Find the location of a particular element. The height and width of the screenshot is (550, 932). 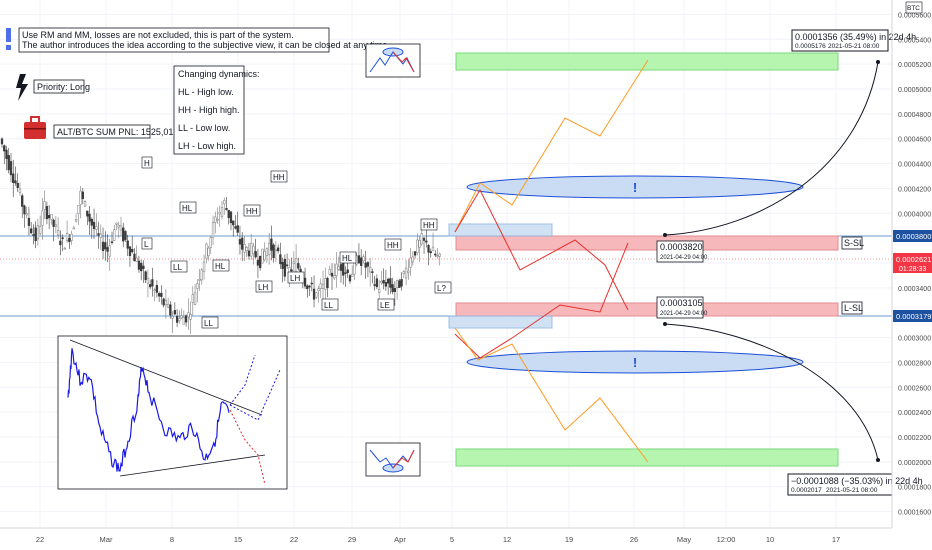

structure-label: LH is located at coordinates (263, 287).